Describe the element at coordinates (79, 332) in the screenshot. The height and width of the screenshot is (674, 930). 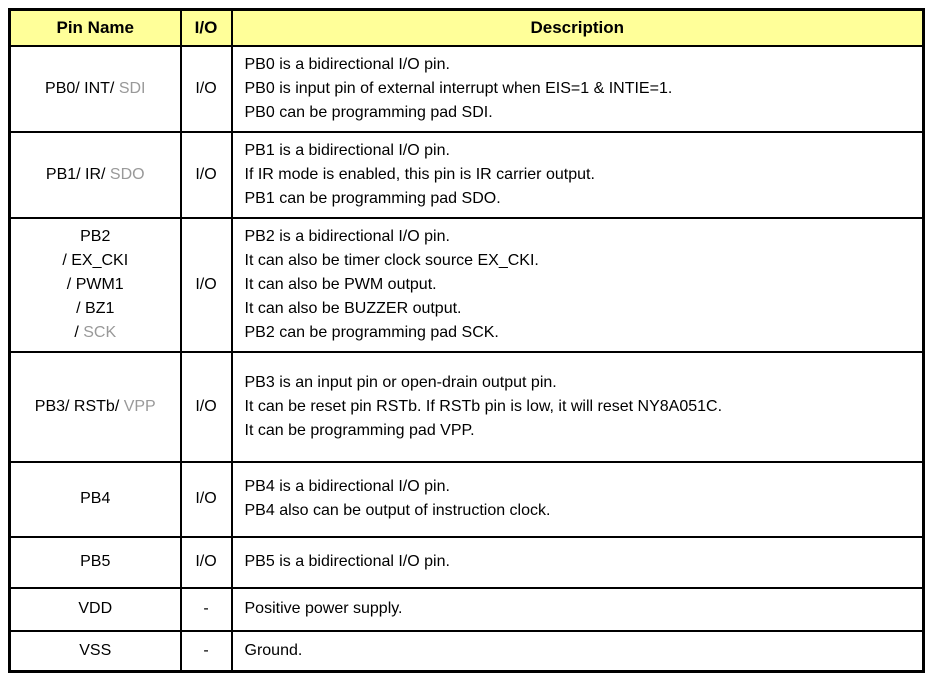
I see `pin-name-text: /` at that location.